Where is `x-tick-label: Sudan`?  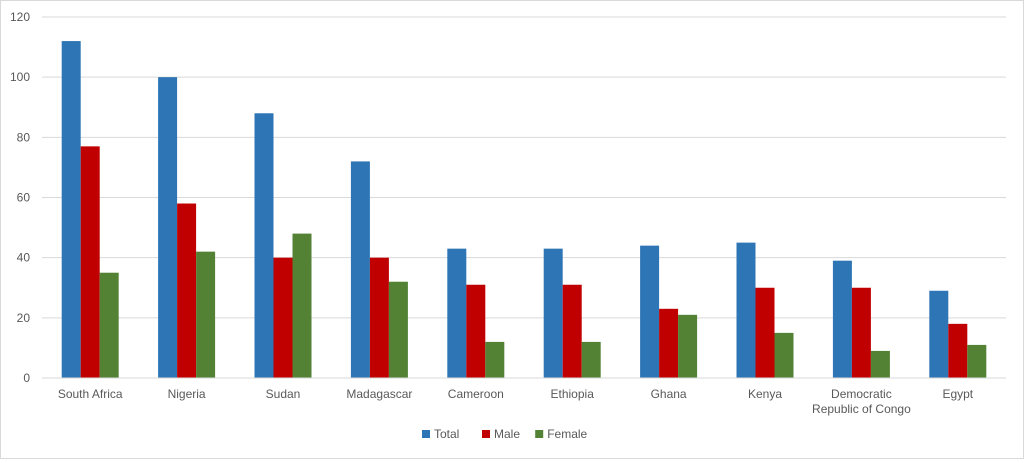 x-tick-label: Sudan is located at coordinates (283, 394).